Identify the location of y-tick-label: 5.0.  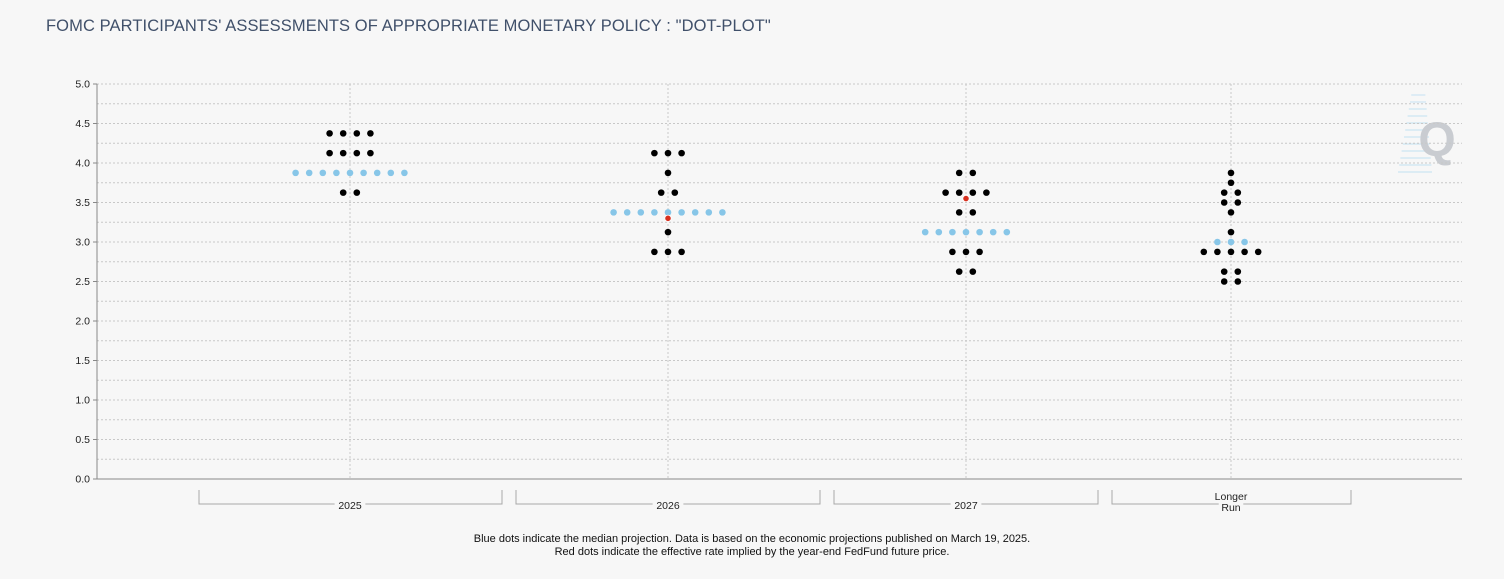
(82, 85).